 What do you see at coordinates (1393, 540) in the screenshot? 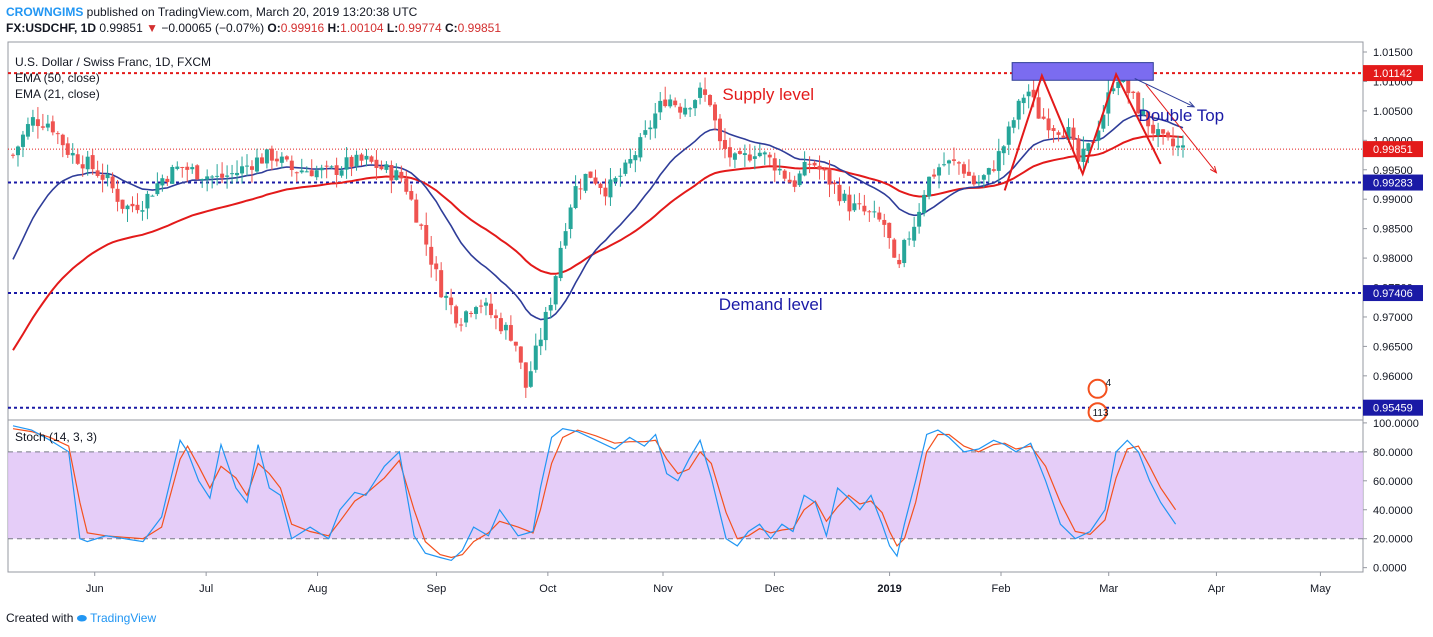
I see `stoch-tick-label: 20.0000` at bounding box center [1393, 540].